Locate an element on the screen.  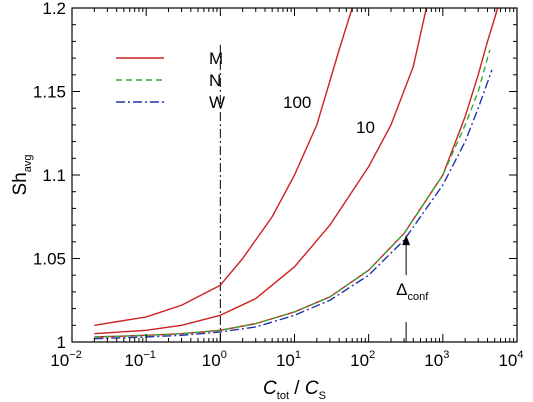
y-tick-label: 1 is located at coordinates (61, 342).